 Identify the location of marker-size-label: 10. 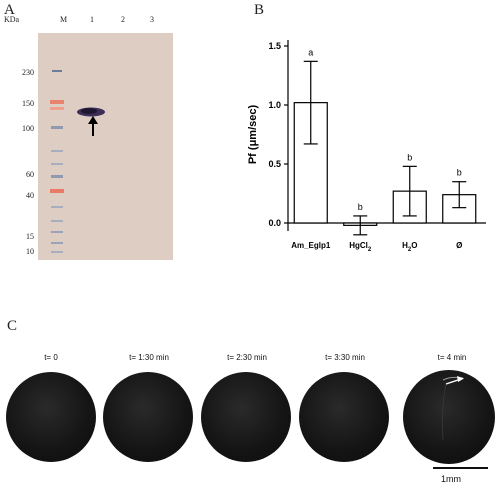
(30, 251).